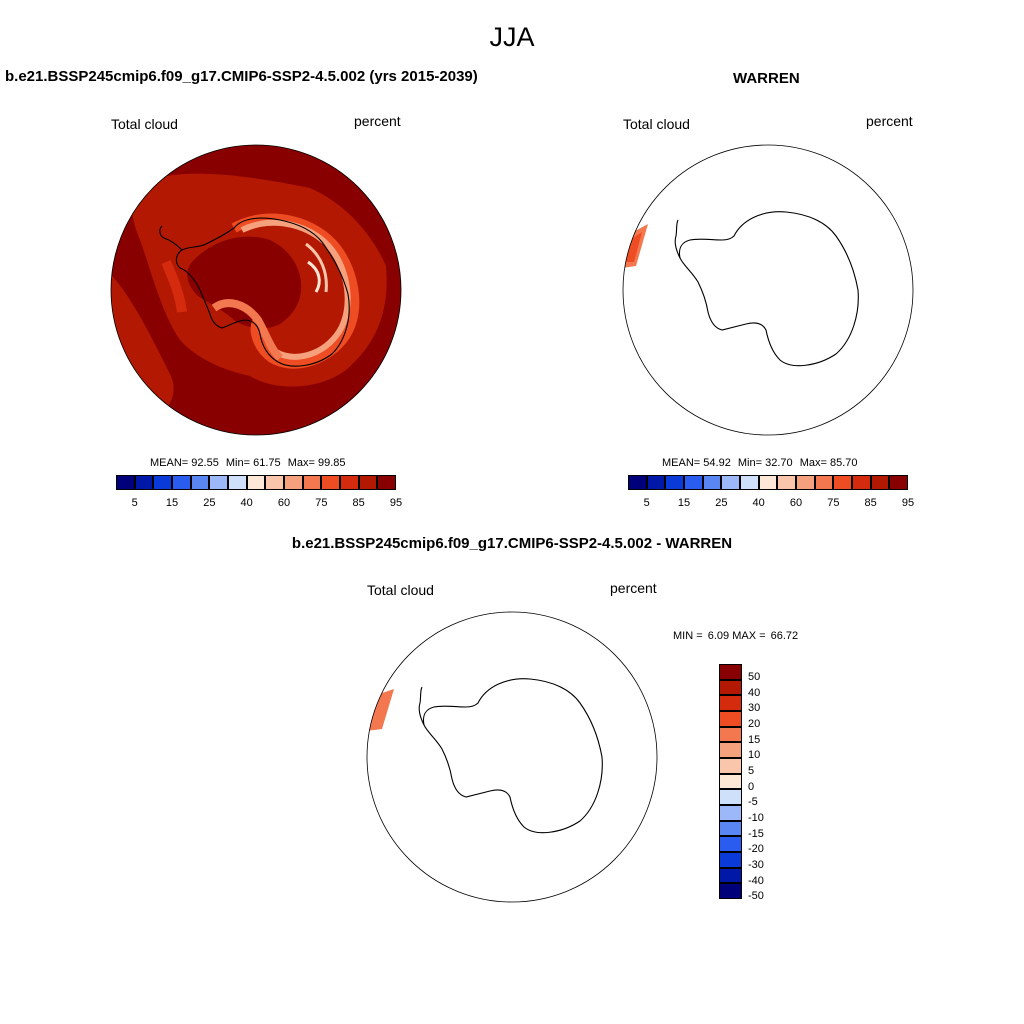  Describe the element at coordinates (688, 636) in the screenshot. I see `panel-3-min-label: MIN =` at that location.